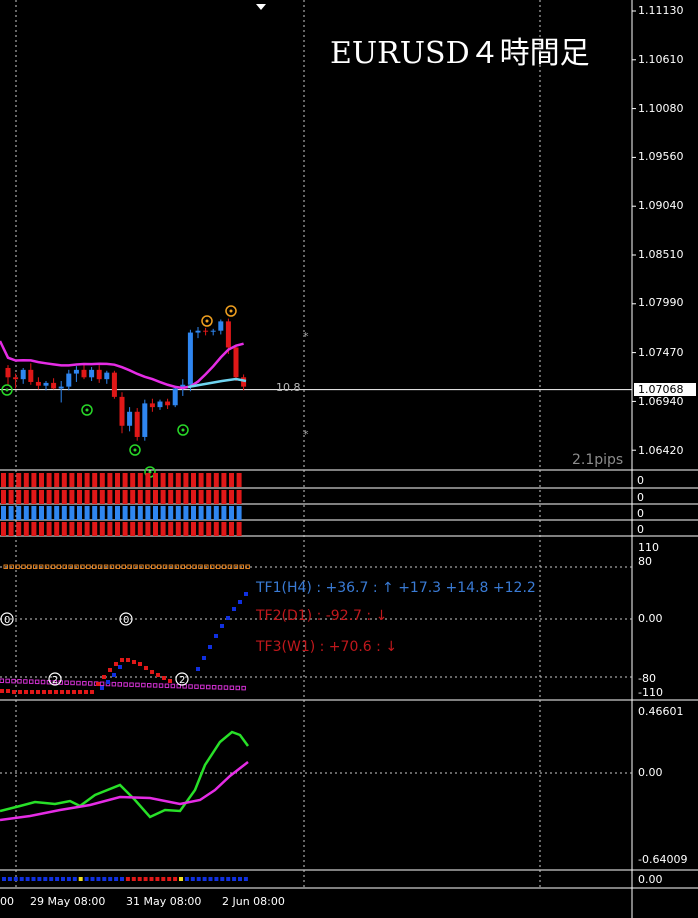 This screenshot has width=698, height=918. Describe the element at coordinates (640, 497) in the screenshot. I see `bar-value: 0` at that location.